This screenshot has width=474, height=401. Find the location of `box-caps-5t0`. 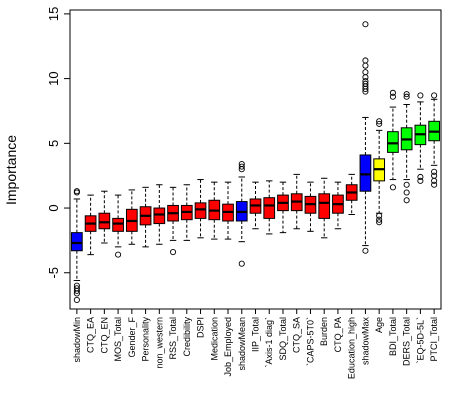

box-caps-5t0 is located at coordinates (310, 206).